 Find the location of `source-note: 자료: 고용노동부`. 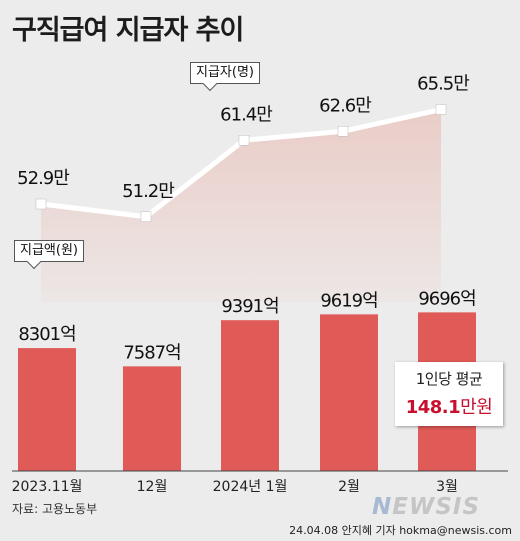

source-note: 자료: 고용노동부 is located at coordinates (55, 509).